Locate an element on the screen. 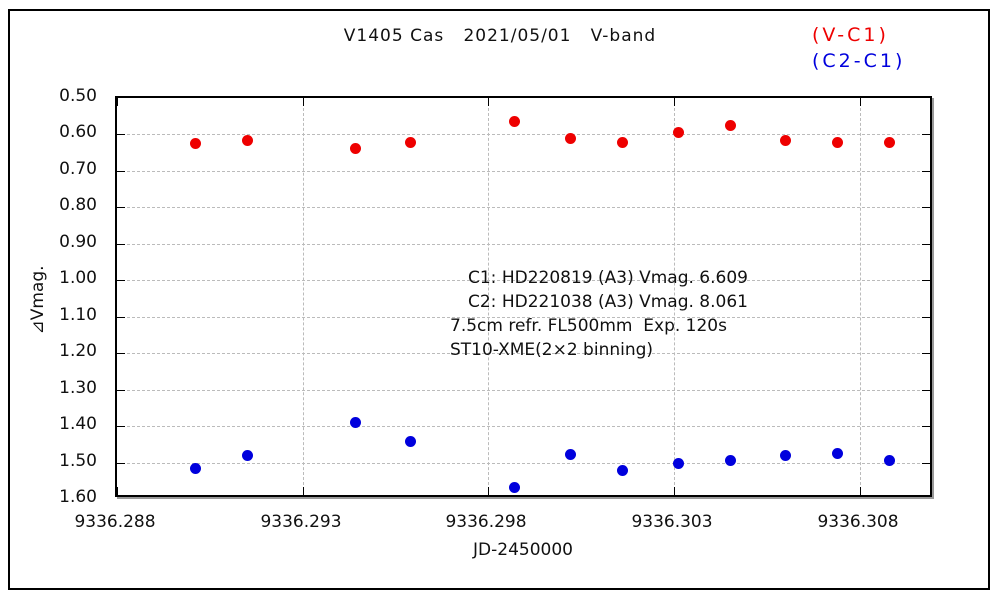  y-tick-label: 1.20 is located at coordinates (78, 351).